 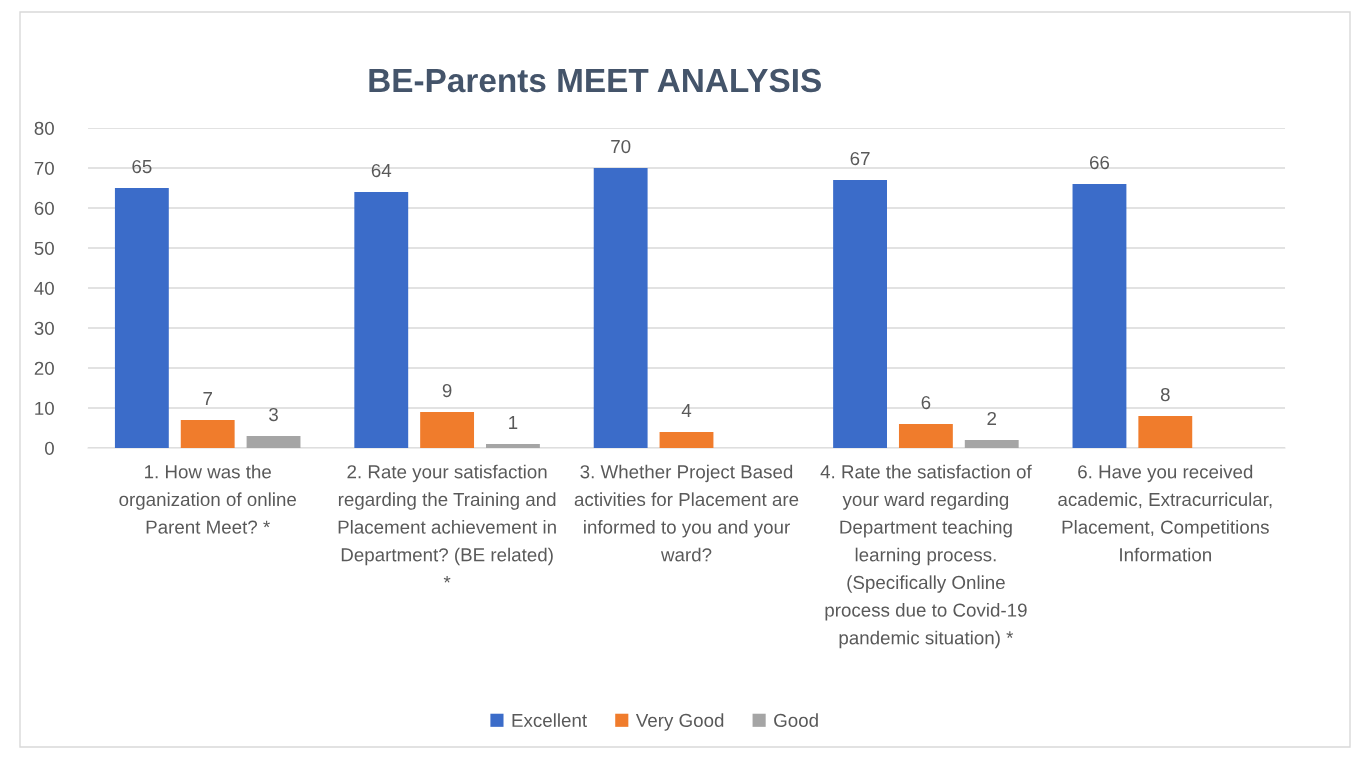 What do you see at coordinates (207, 499) in the screenshot?
I see `x-tick-label: 1. How was the organization of online Parent Meet? *` at bounding box center [207, 499].